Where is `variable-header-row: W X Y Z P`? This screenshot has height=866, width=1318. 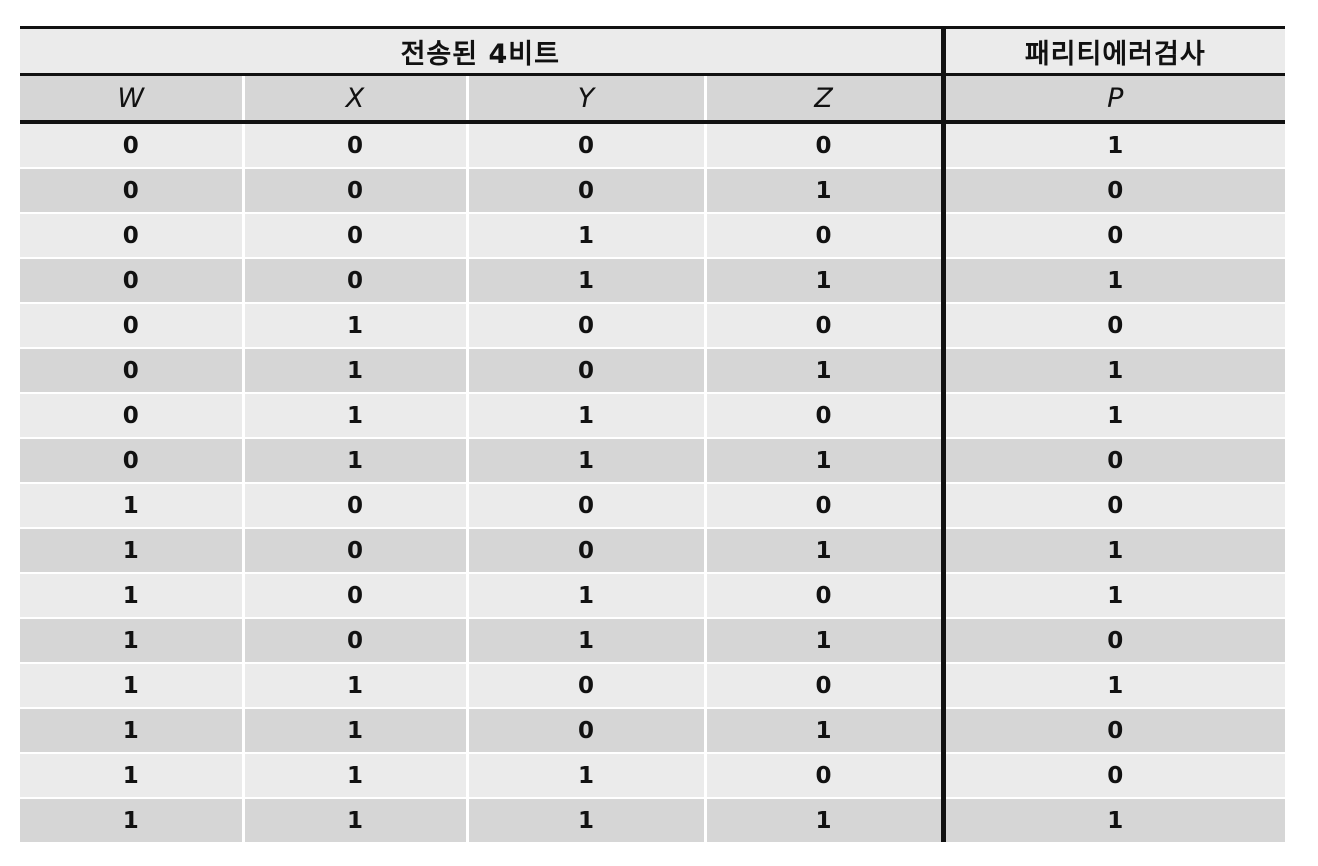
variable-header-row: W X Y Z P is located at coordinates (653, 99).